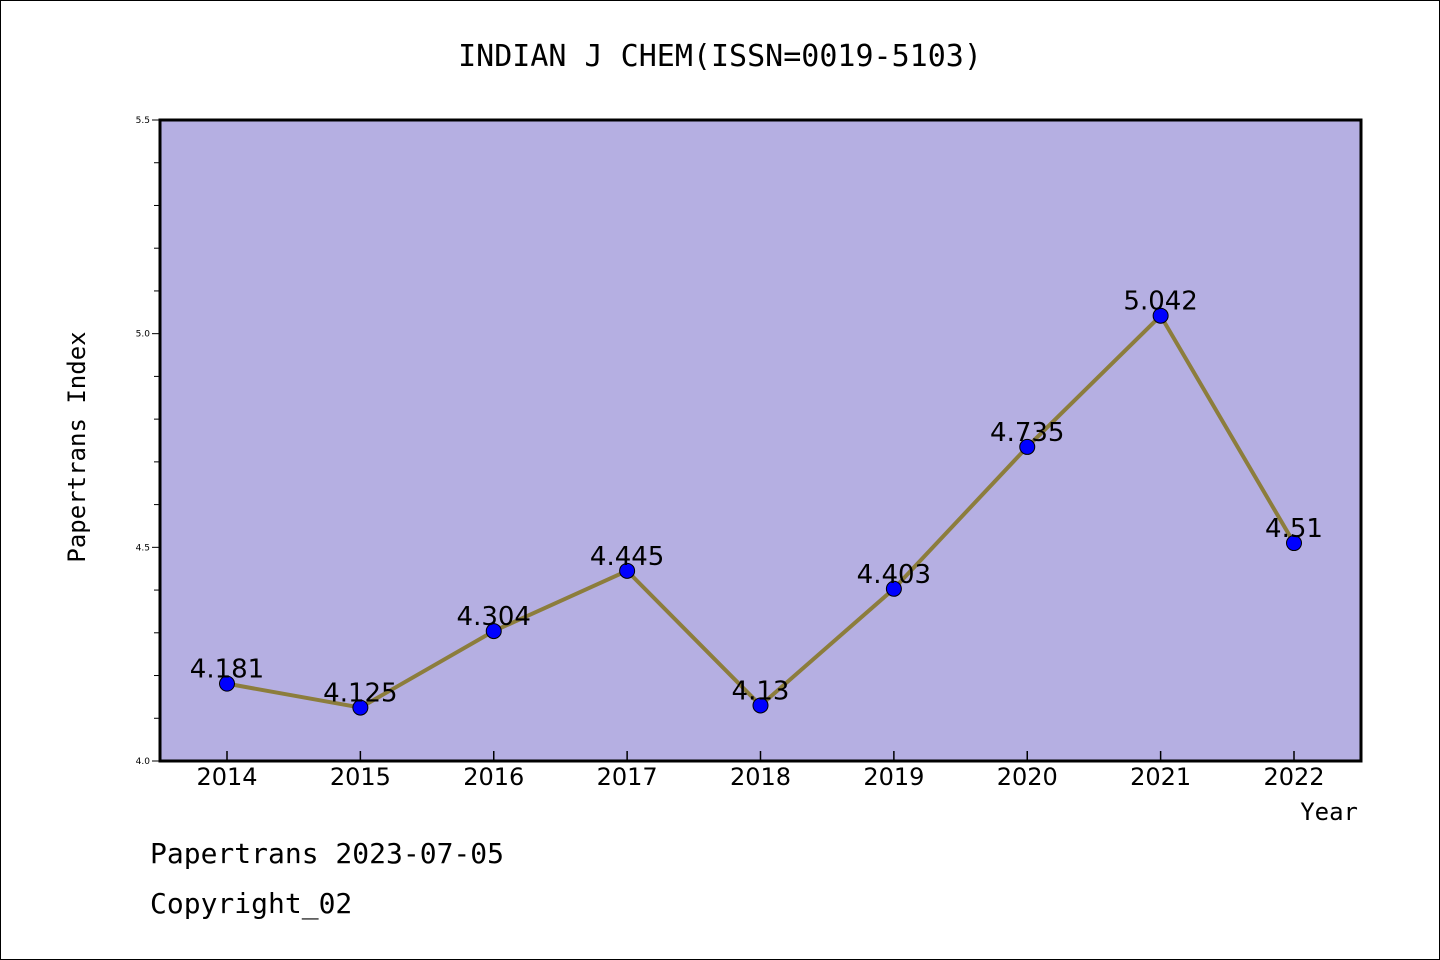 The width and height of the screenshot is (1440, 960). Describe the element at coordinates (1293, 777) in the screenshot. I see `x-tick-label: 2022` at that location.